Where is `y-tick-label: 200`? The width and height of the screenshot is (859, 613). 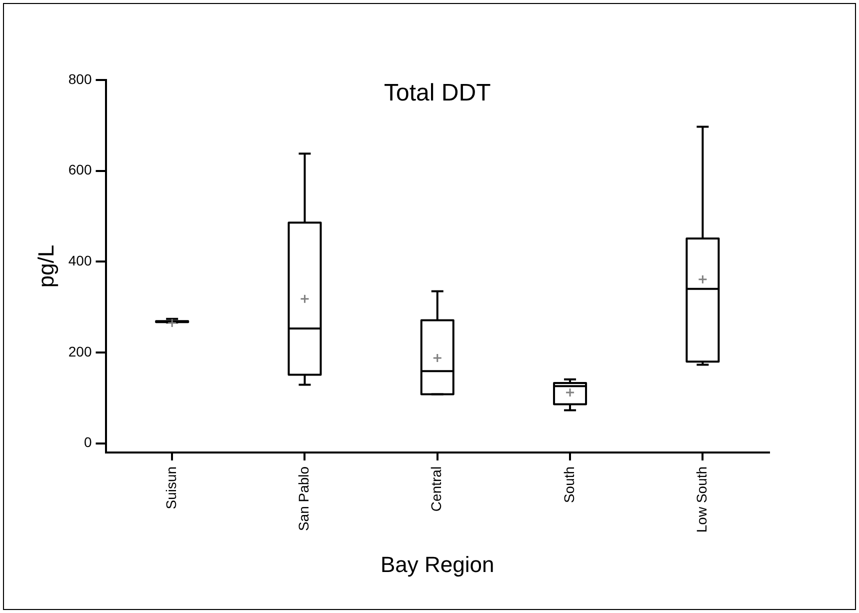 y-tick-label: 200 is located at coordinates (80, 351).